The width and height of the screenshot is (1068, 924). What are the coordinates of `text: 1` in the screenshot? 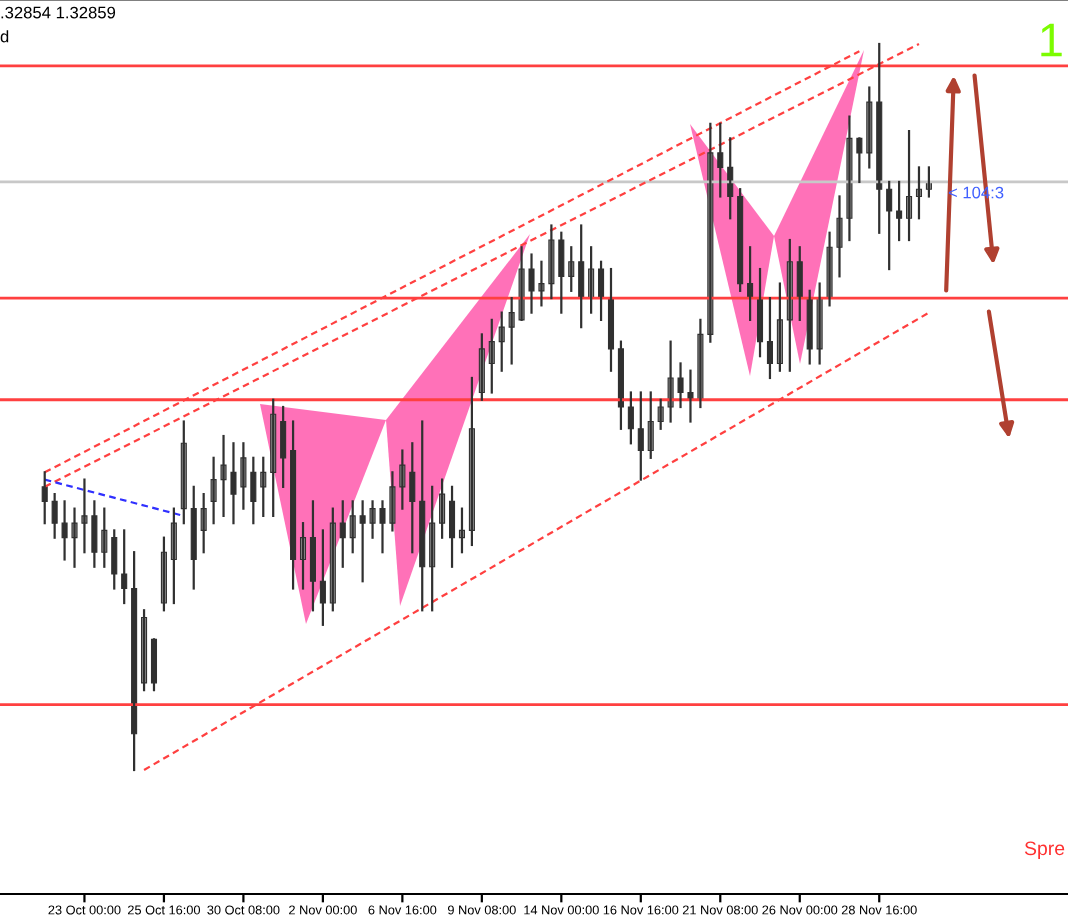 It's located at (1051, 40).